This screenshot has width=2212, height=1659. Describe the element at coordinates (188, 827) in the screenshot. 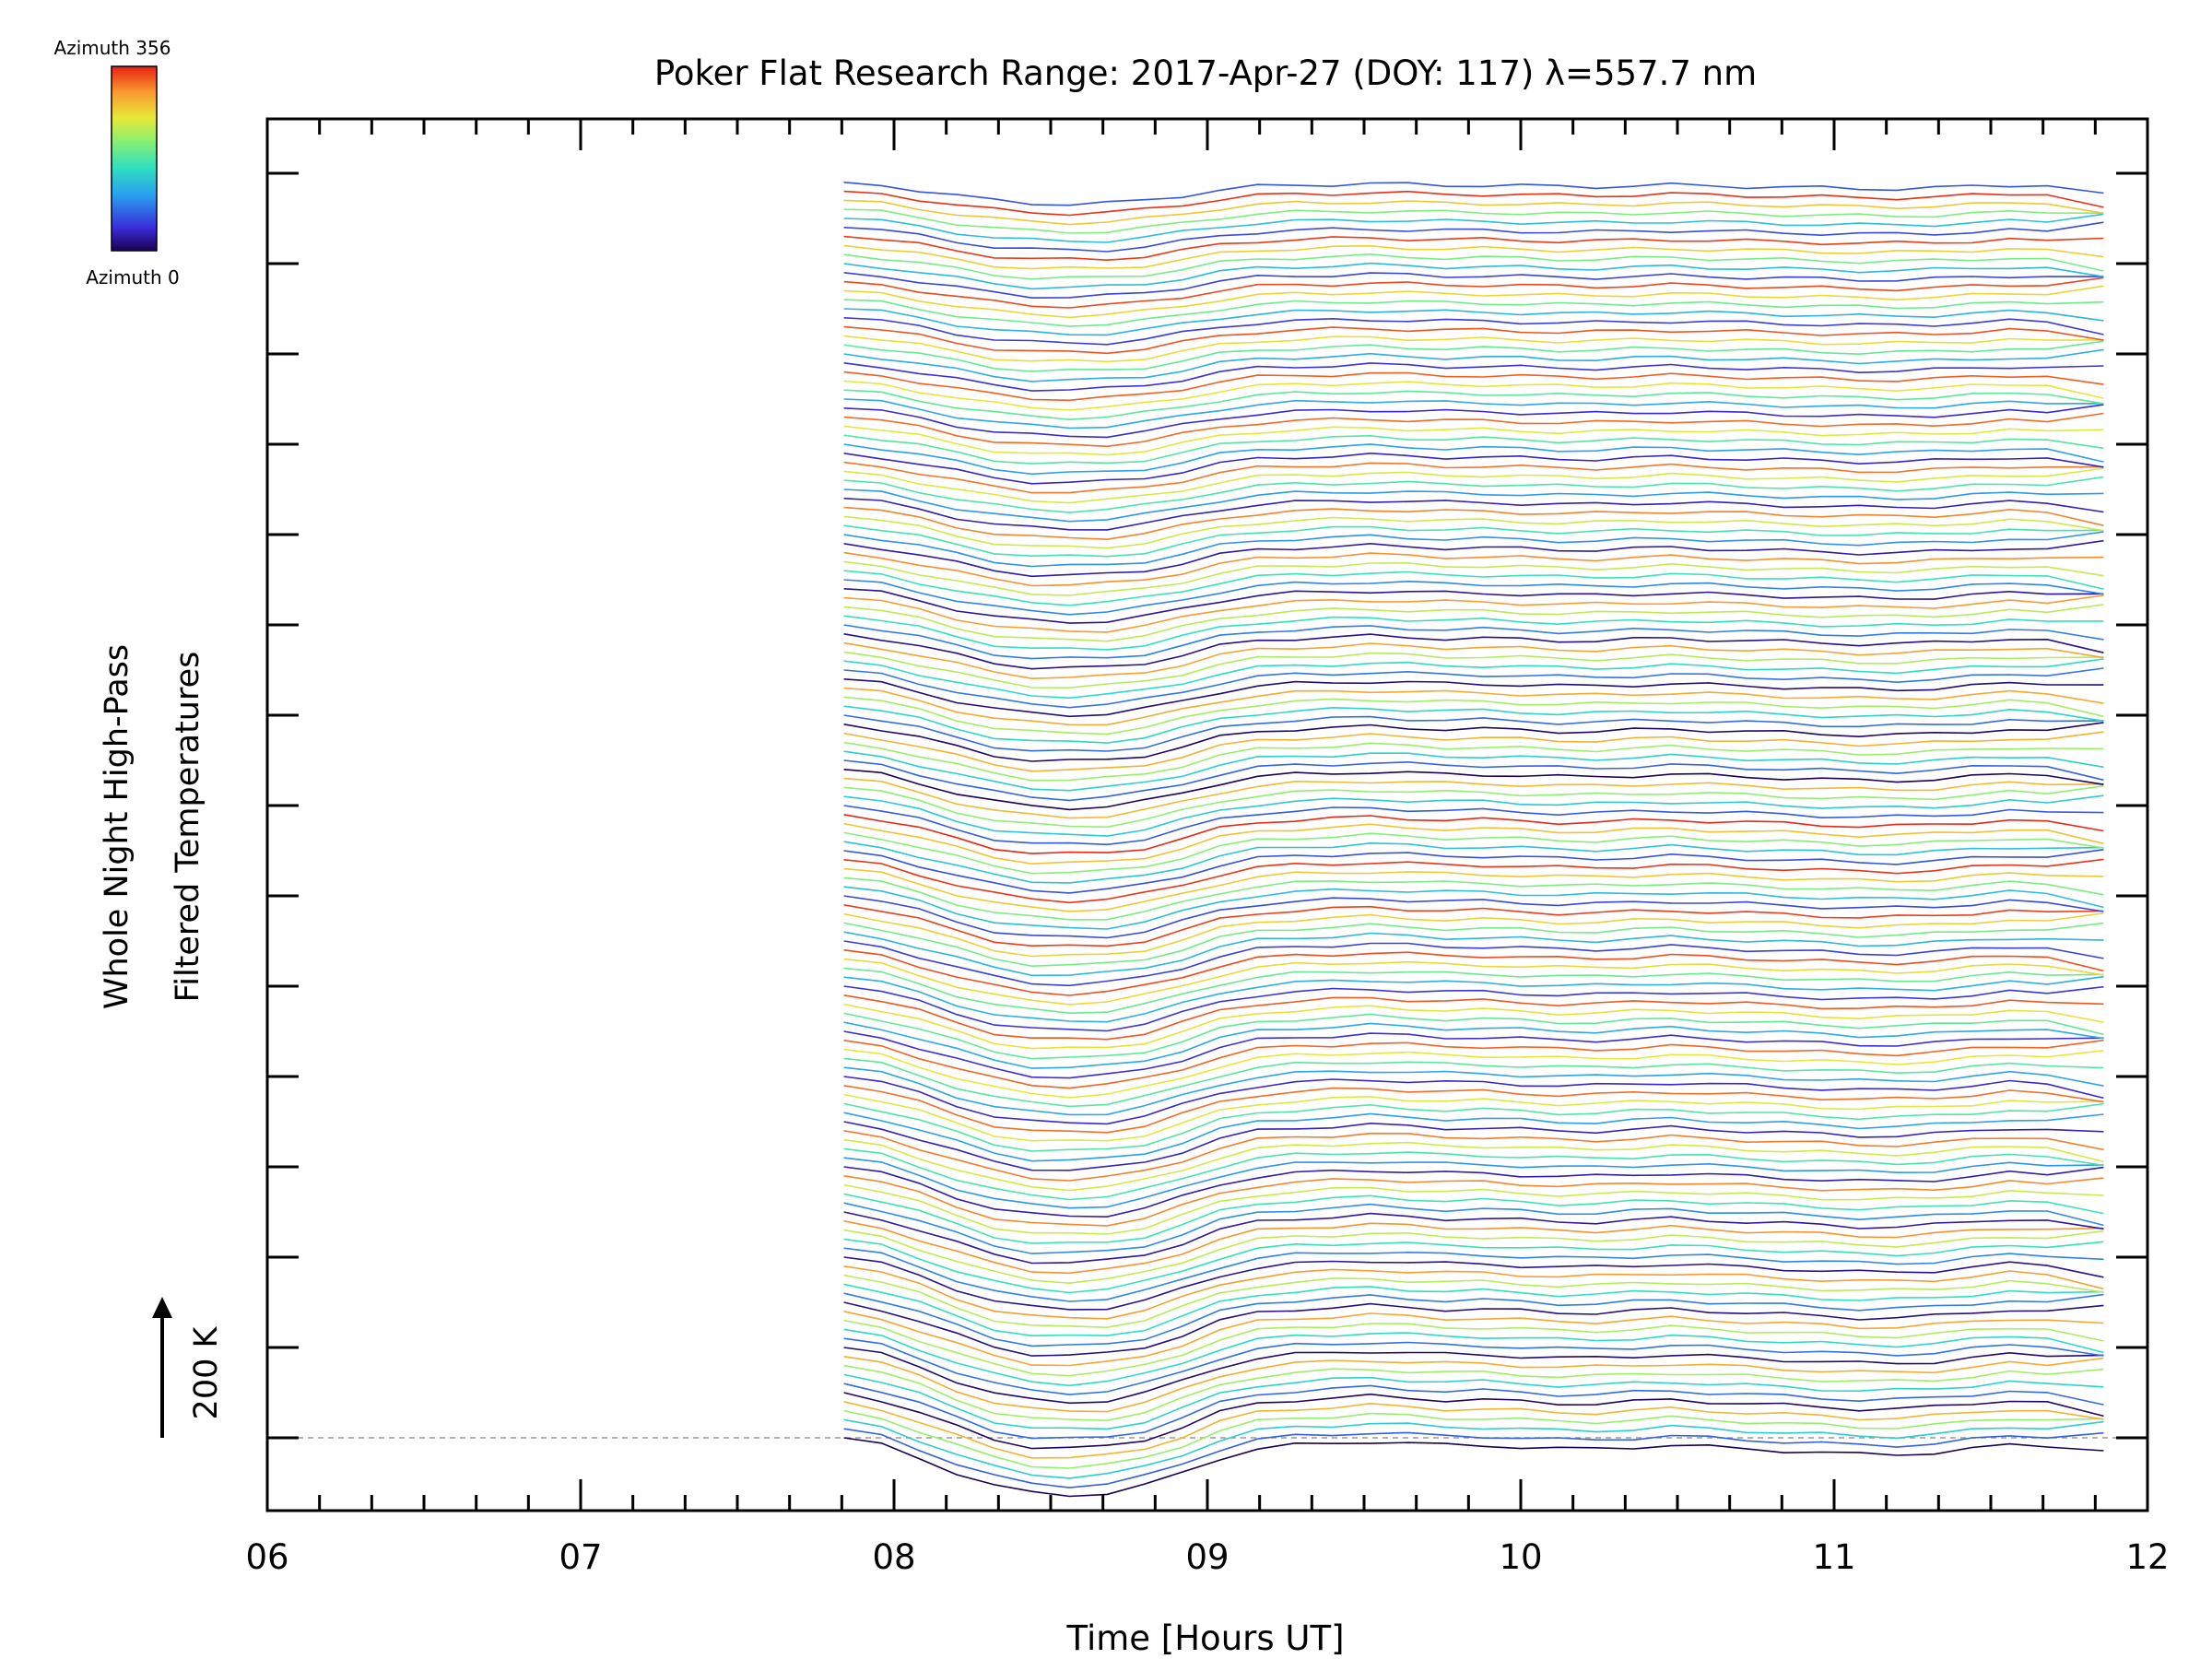

I see `y-axis-label-line2: Filtered Temperatures` at that location.